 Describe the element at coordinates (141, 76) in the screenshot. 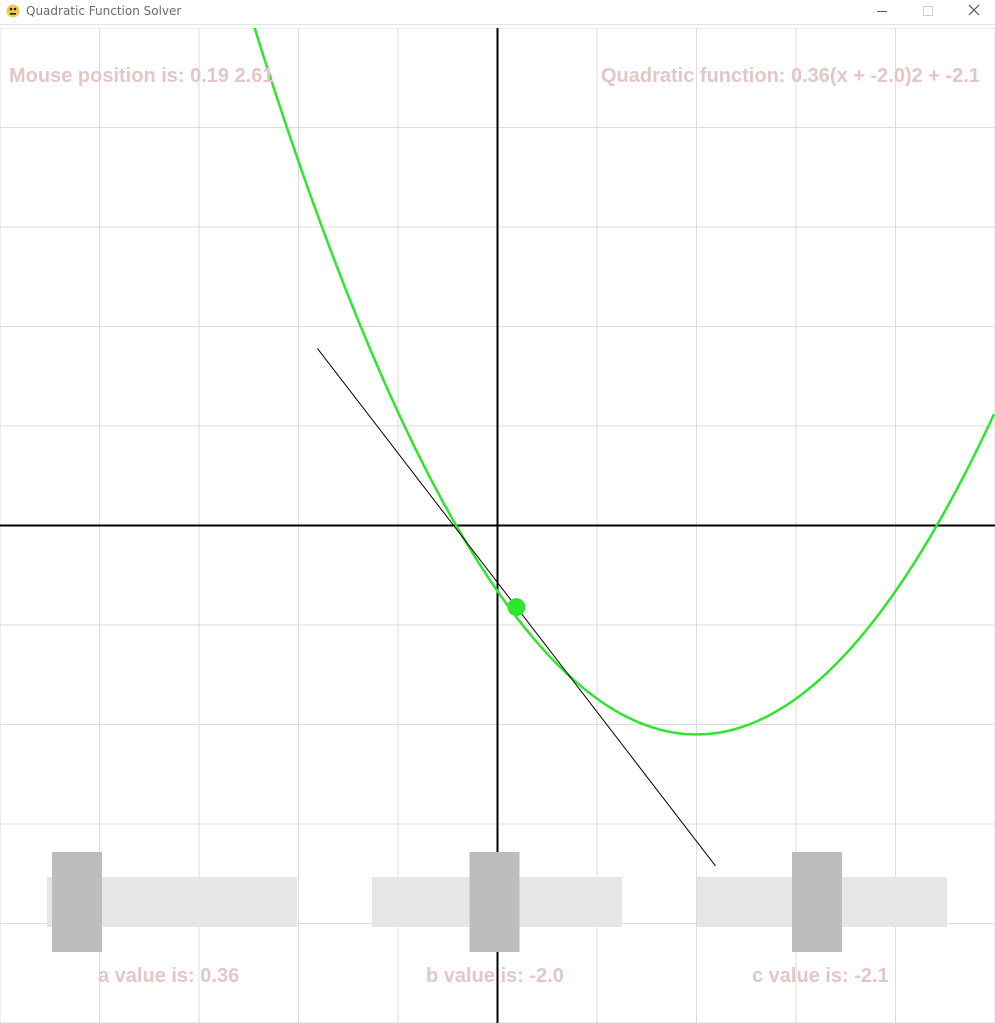

I see `mouse-position-readout: Mouse position is: 0.19 2.61` at that location.